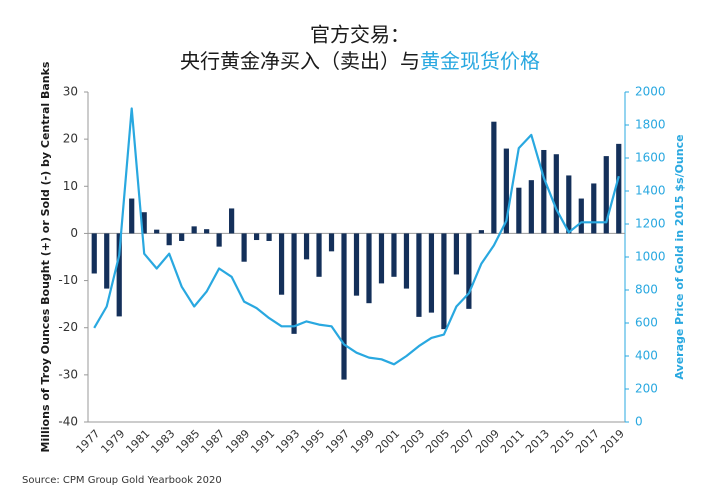 The height and width of the screenshot is (504, 720). Describe the element at coordinates (650, 191) in the screenshot. I see `y2-tick-label: 1400` at that location.